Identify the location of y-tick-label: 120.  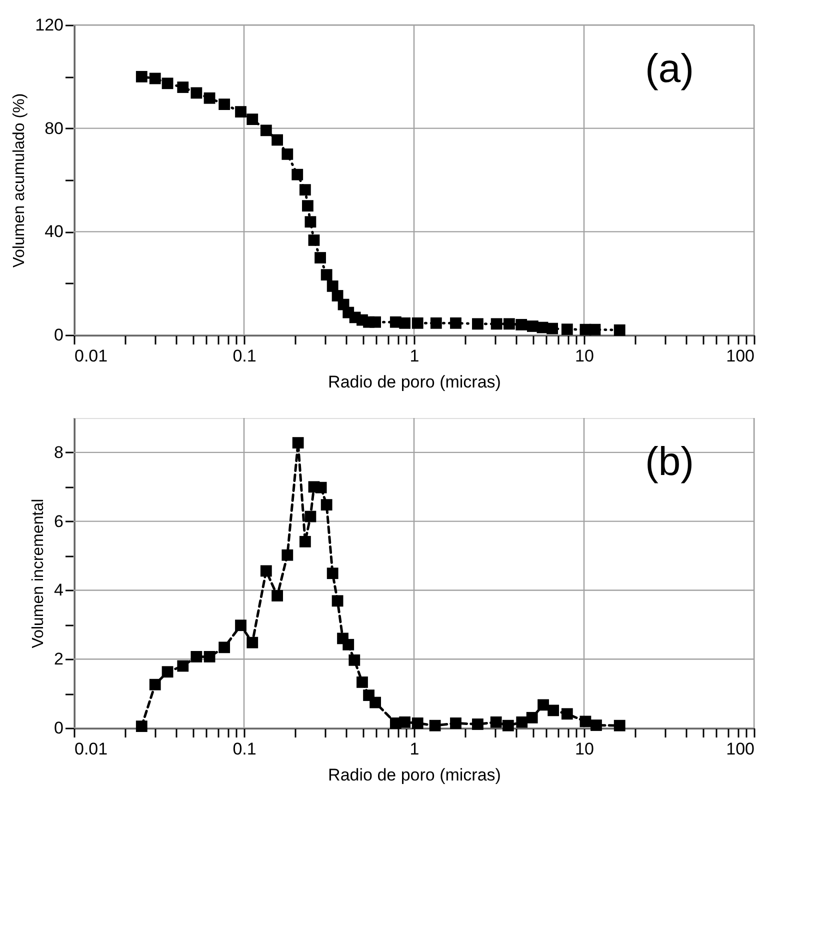
(49, 25).